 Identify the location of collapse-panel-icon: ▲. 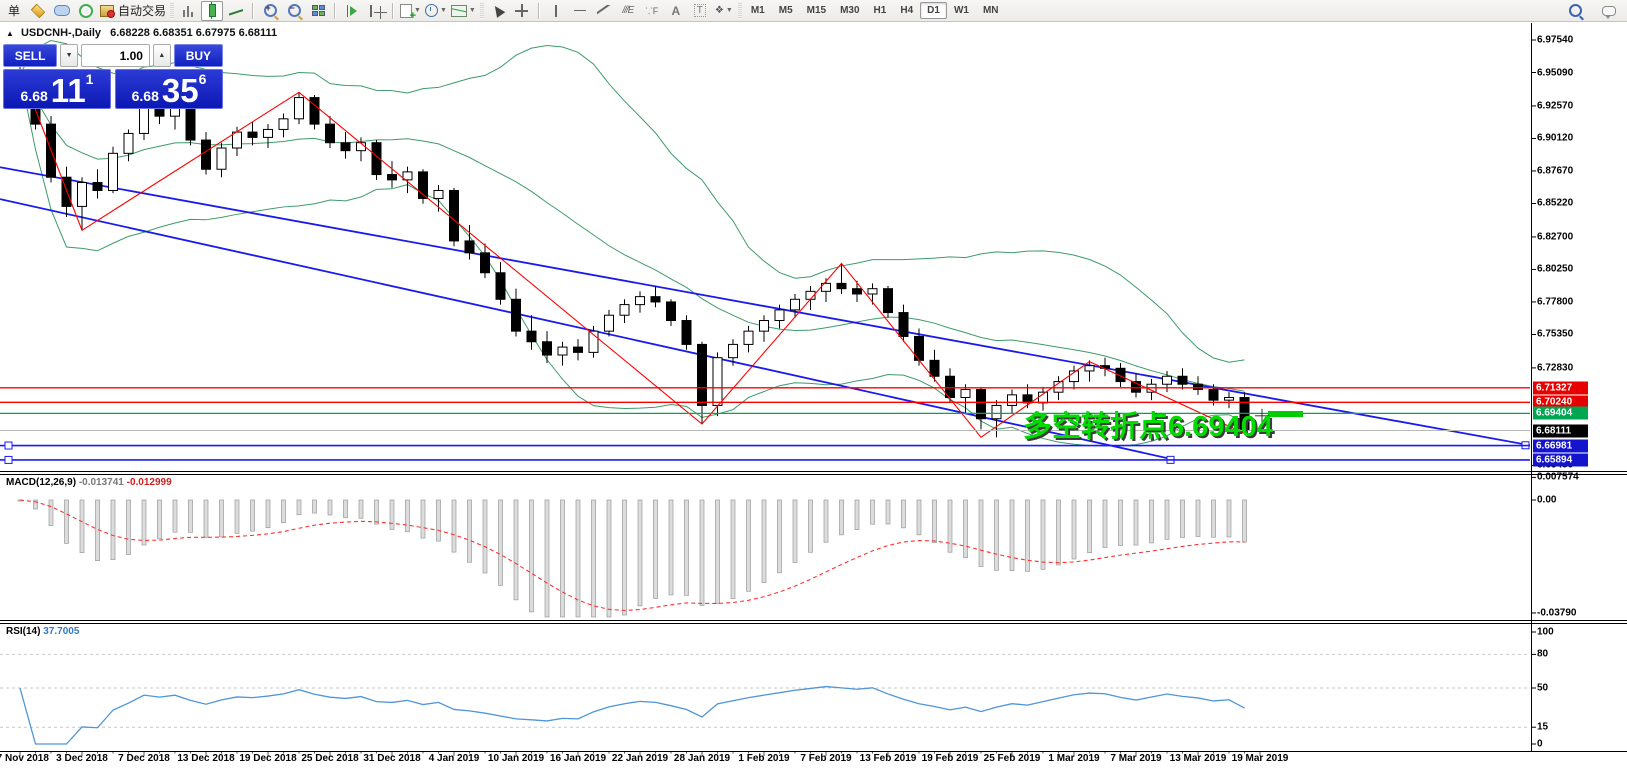
(10, 33).